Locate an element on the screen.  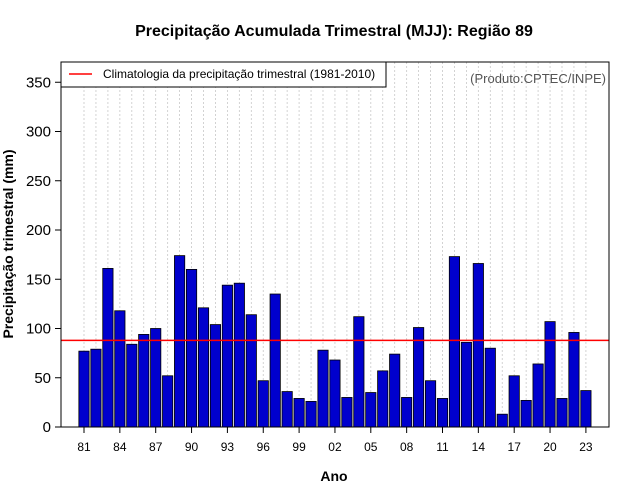
x-tick-label: 87 is located at coordinates (156, 447).